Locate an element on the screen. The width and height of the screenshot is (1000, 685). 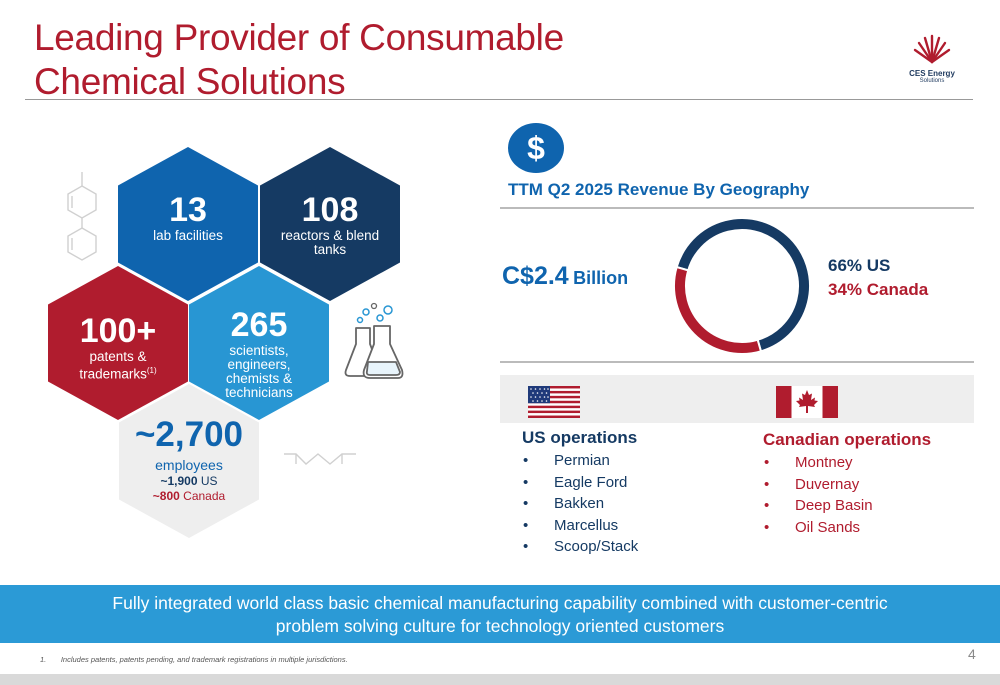
list-item: Permian is located at coordinates (580, 461).